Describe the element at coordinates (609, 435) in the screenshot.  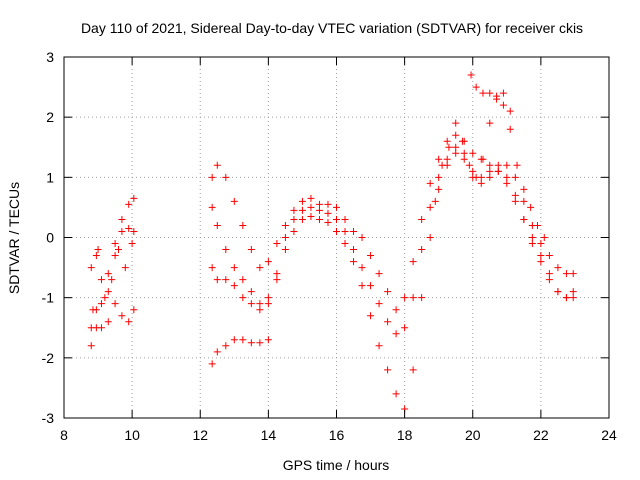
I see `x-tick-label: 24` at that location.